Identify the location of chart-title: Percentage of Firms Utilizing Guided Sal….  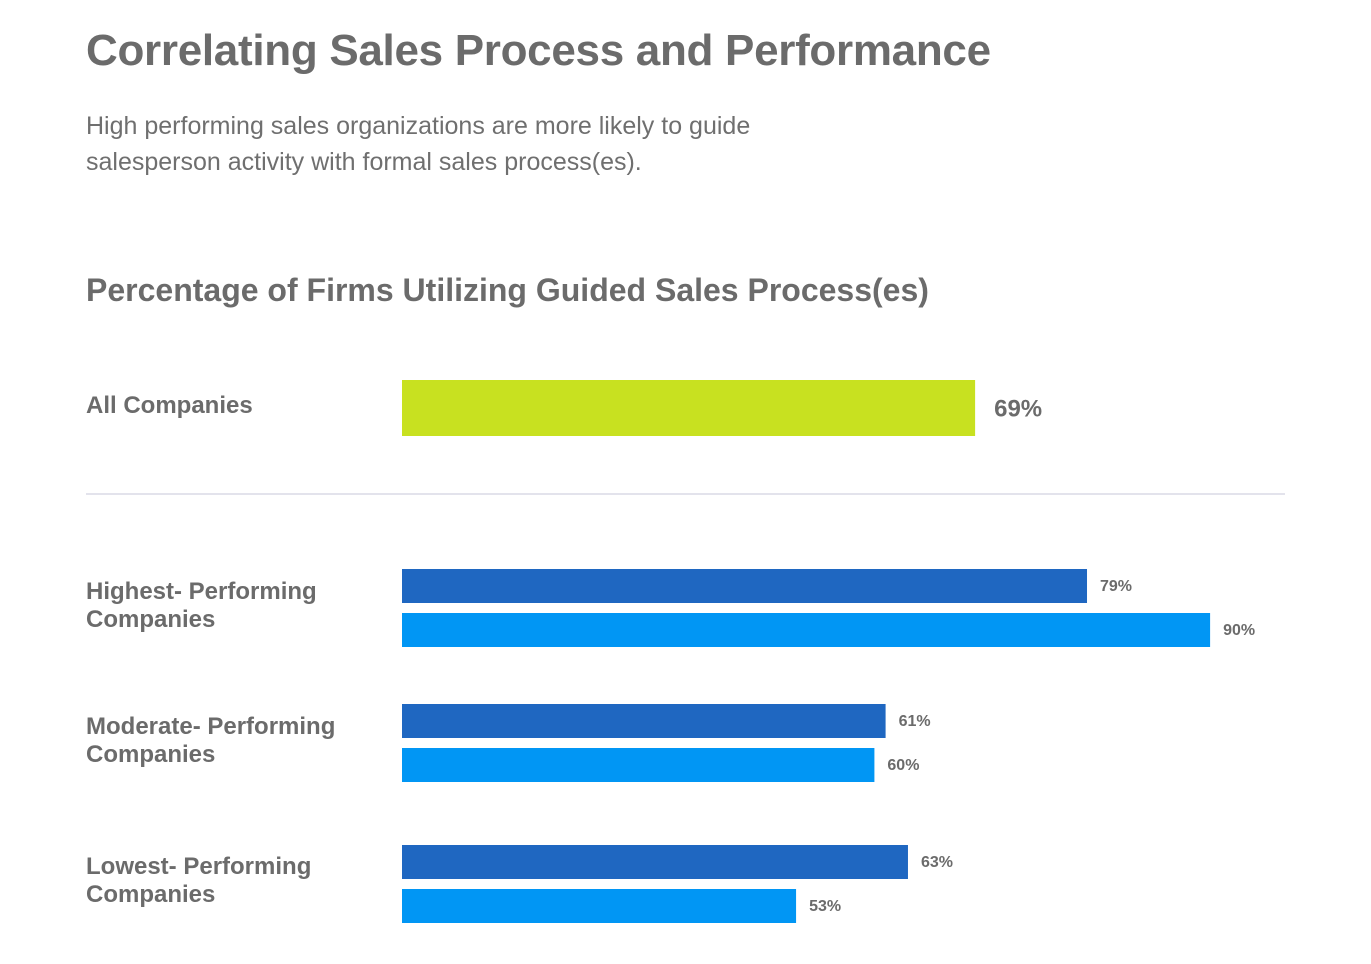
(507, 290).